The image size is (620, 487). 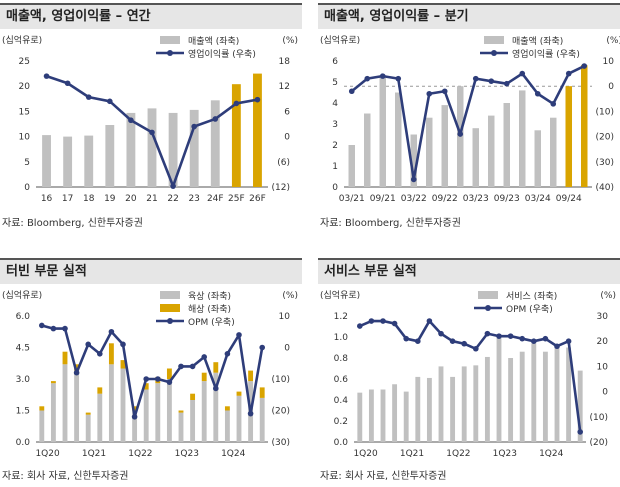 I want to click on y-left-tick-label: 25, so click(x=24, y=62).